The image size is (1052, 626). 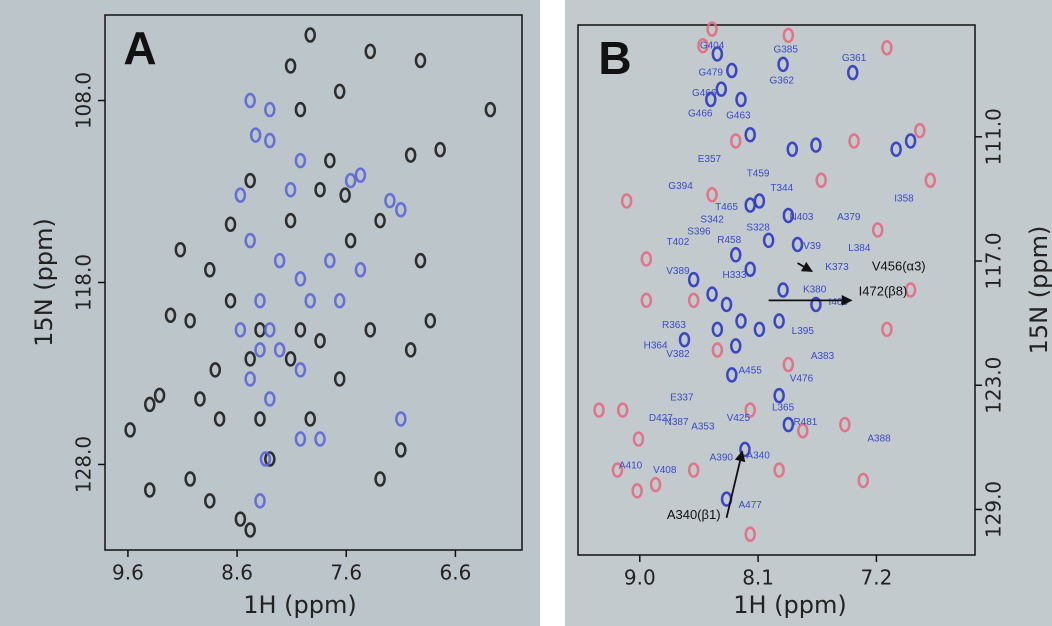 What do you see at coordinates (694, 514) in the screenshot?
I see `callout-label: A340(β1)` at bounding box center [694, 514].